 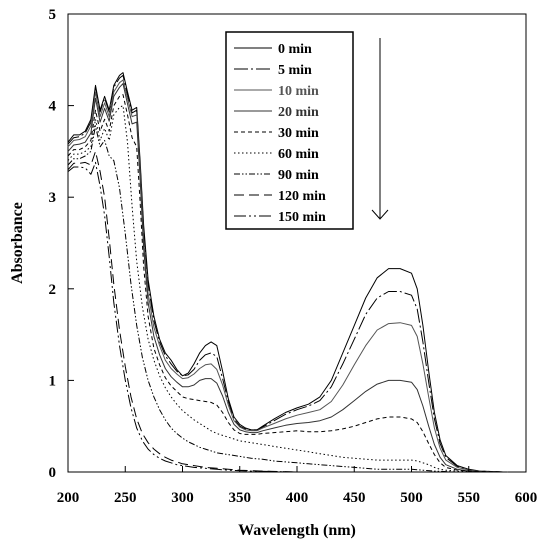 I want to click on legend-label: 60 min, so click(x=298, y=154).